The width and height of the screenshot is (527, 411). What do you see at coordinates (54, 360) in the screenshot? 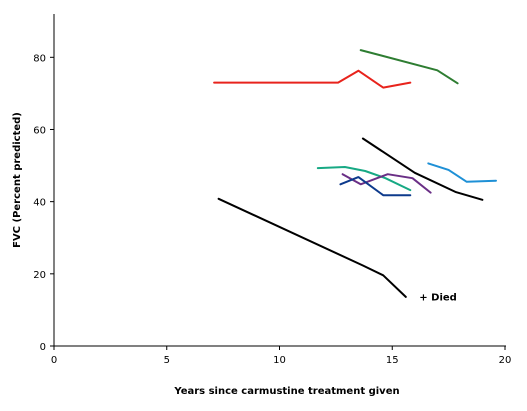
I see `x-tick-label: 0` at bounding box center [54, 360].